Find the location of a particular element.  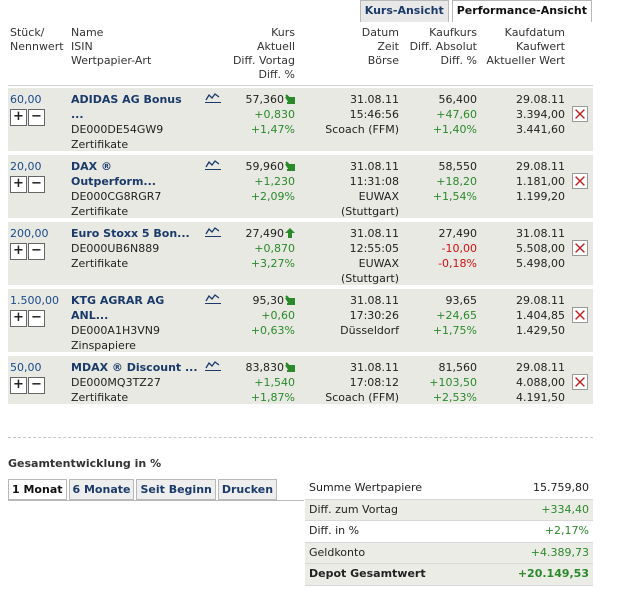

security-name: DAX ® is located at coordinates (91, 166).